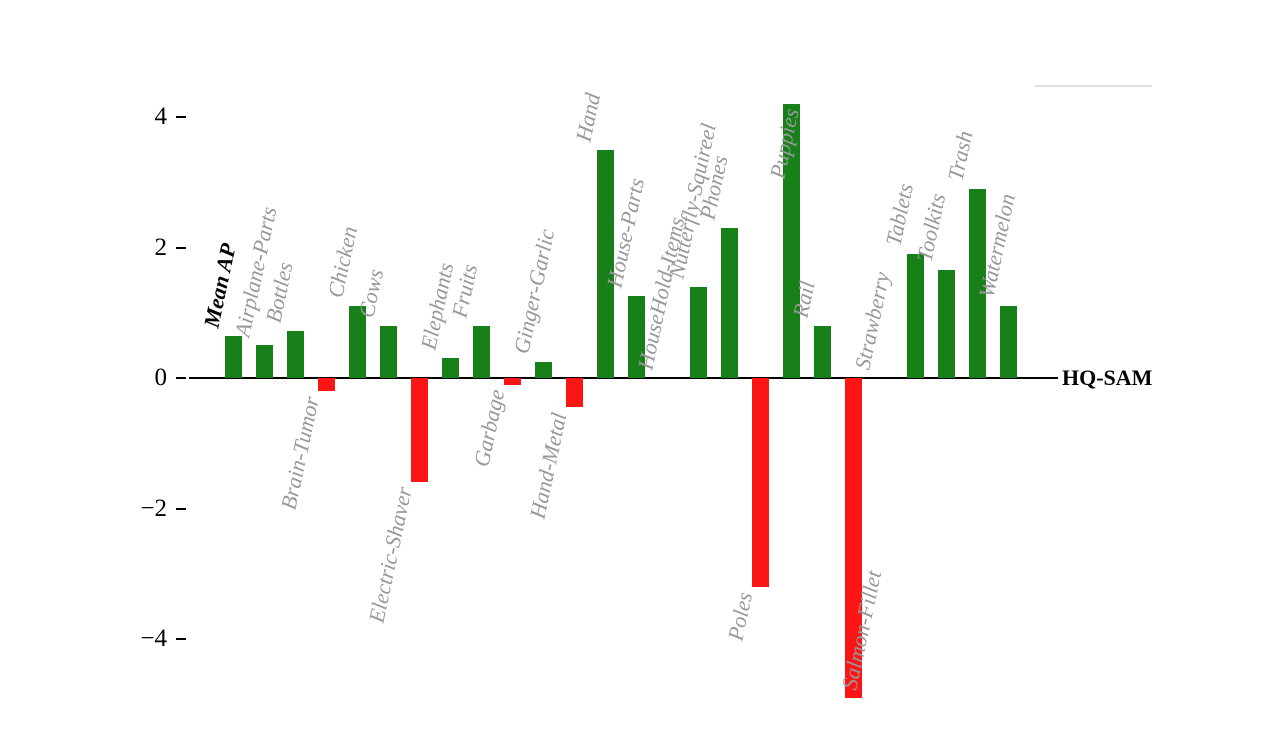 Image resolution: width=1264 pixels, height=741 pixels. What do you see at coordinates (1107, 377) in the screenshot?
I see `baseline-label: HQ-SAM` at bounding box center [1107, 377].